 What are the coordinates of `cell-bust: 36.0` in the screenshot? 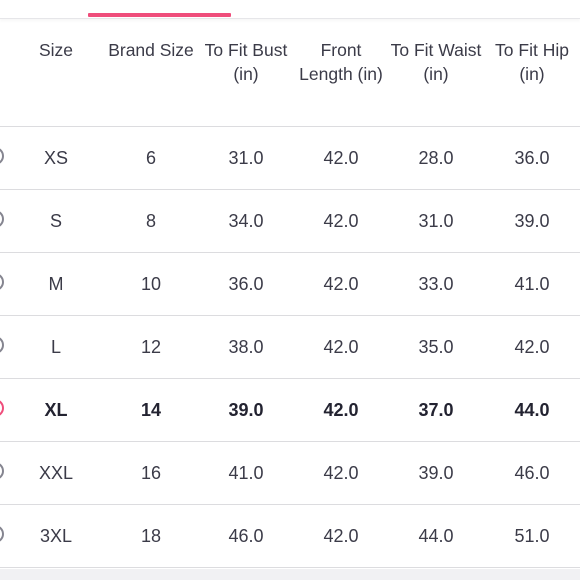 It's located at (246, 284).